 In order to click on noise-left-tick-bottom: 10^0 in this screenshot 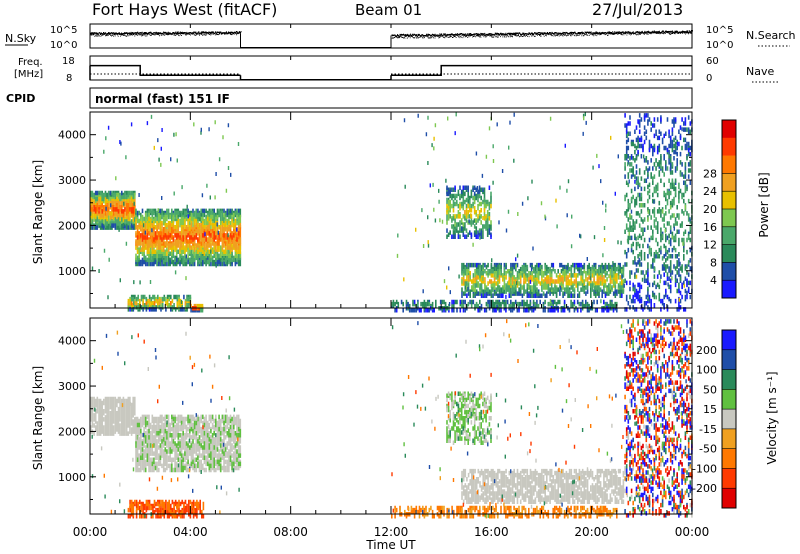, I will do `click(63, 45)`.